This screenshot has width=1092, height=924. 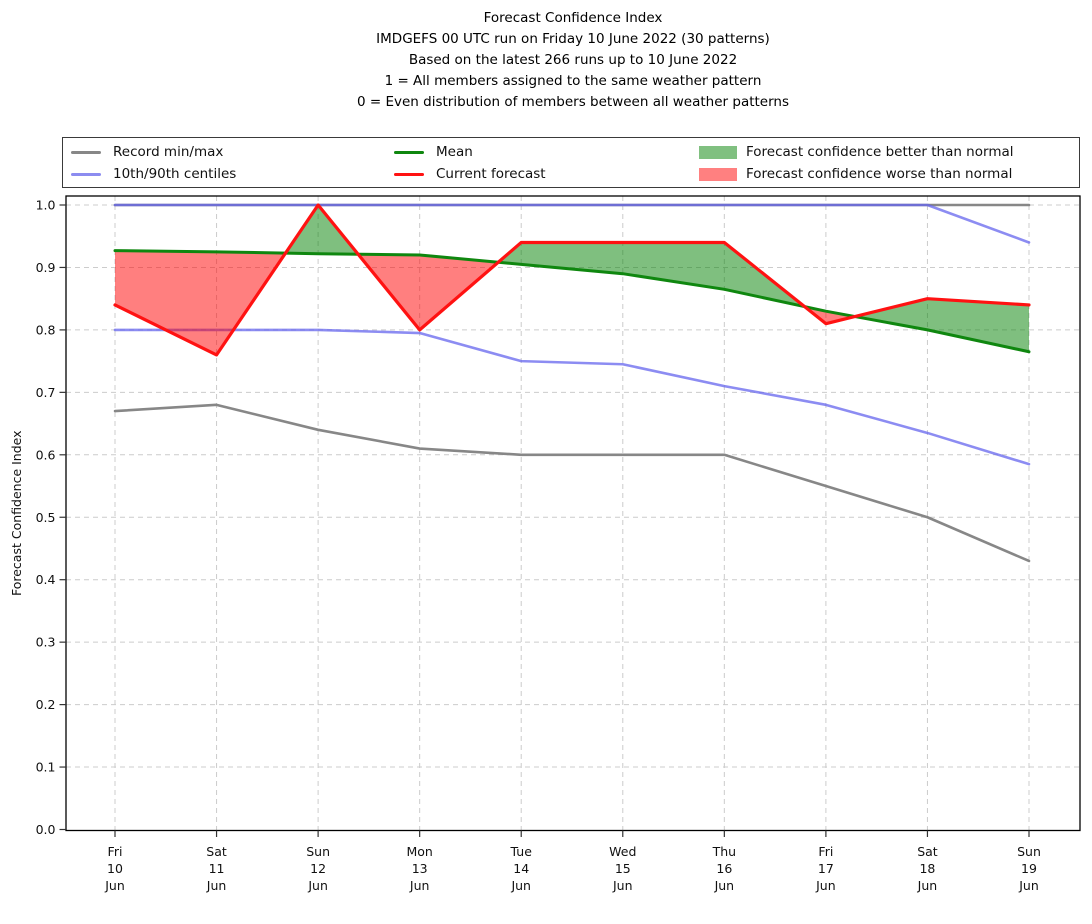 I want to click on legend-label-centiles: 10th/90th centiles, so click(x=175, y=174).